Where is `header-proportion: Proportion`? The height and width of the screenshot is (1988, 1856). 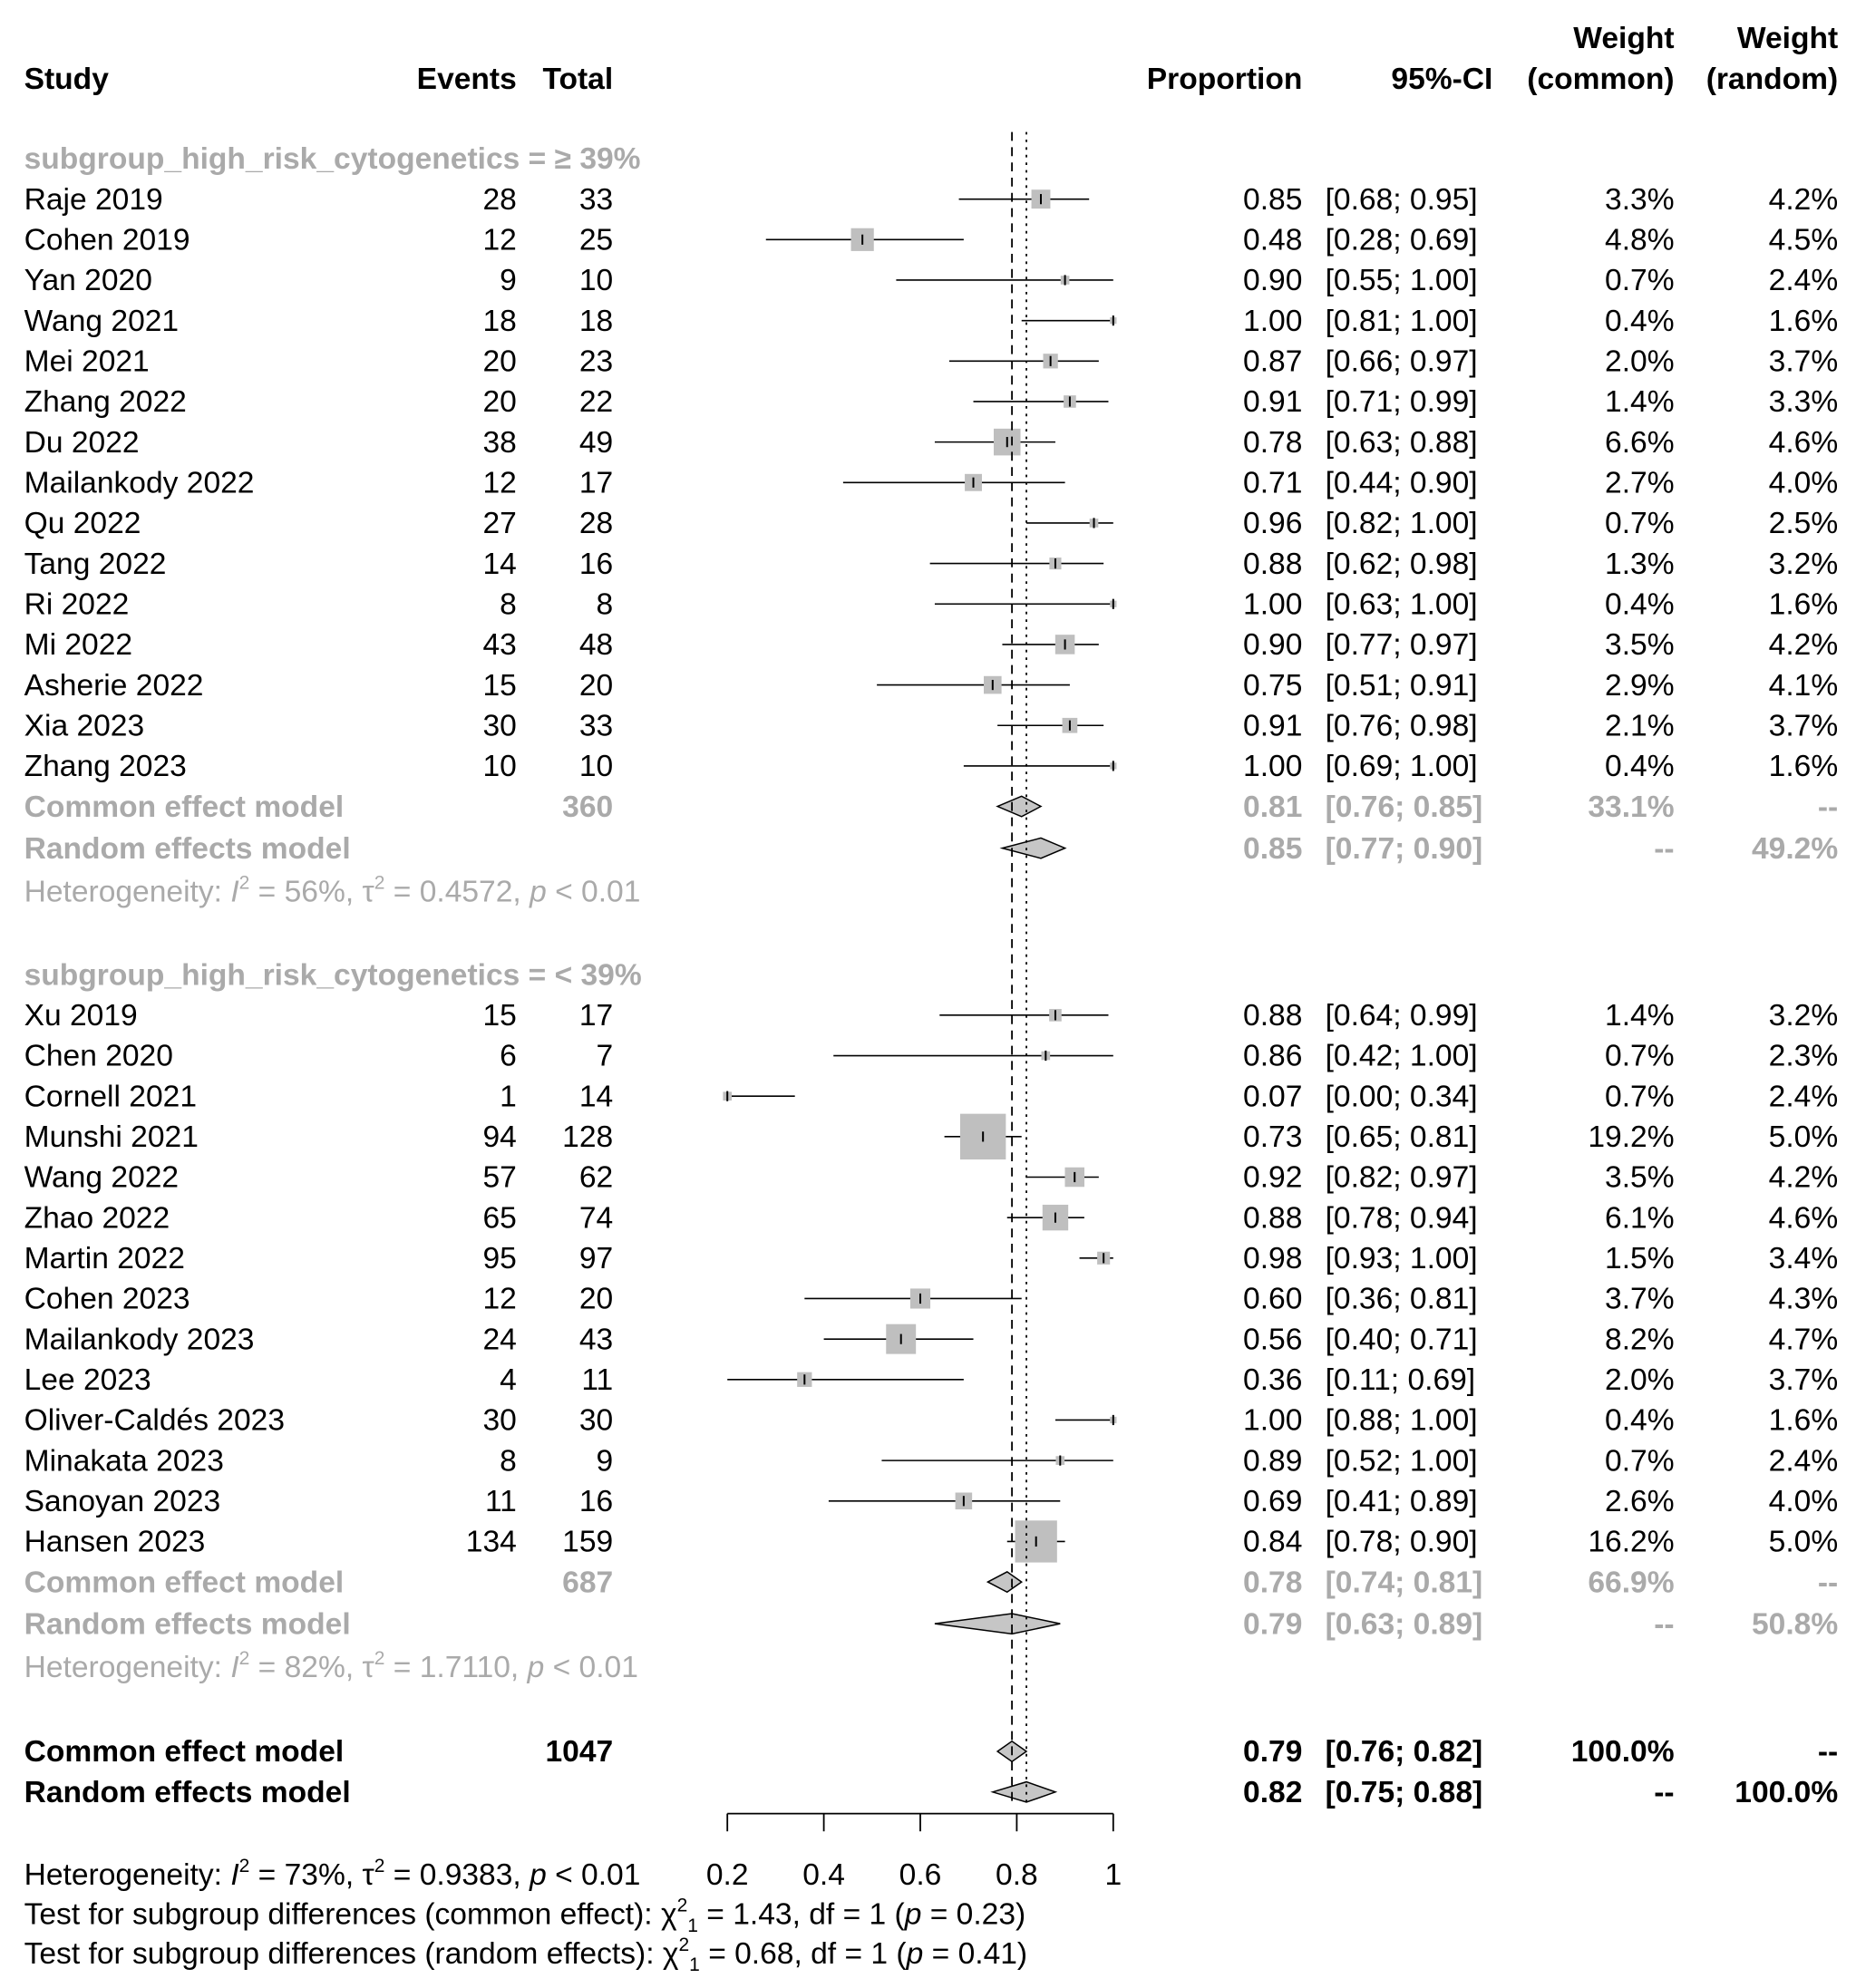
header-proportion: Proportion is located at coordinates (1225, 80).